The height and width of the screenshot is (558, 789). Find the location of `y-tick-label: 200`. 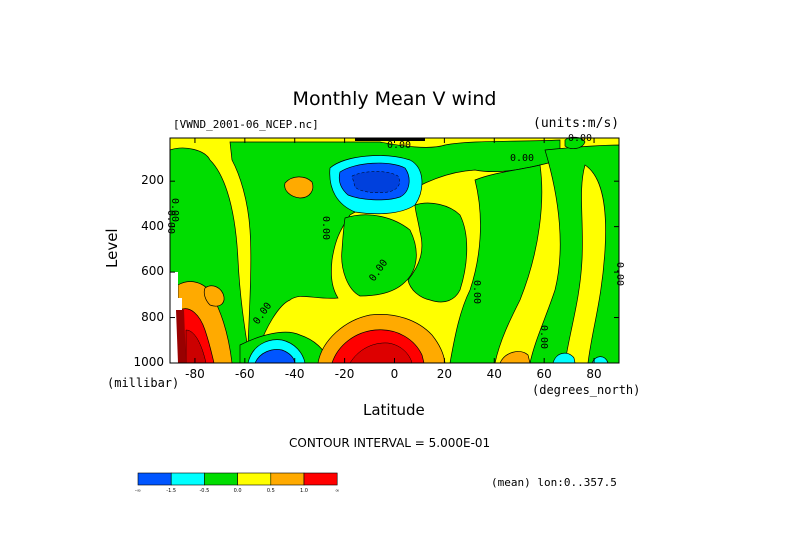

y-tick-label: 200 is located at coordinates (152, 180).